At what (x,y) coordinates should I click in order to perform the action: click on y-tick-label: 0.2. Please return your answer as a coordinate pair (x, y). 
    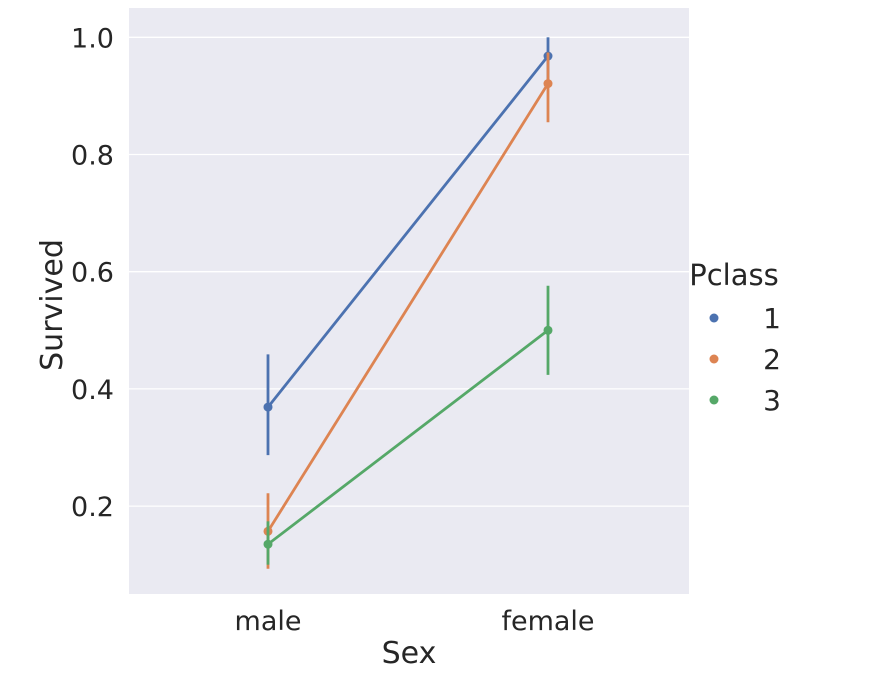
    Looking at the image, I should click on (92, 507).